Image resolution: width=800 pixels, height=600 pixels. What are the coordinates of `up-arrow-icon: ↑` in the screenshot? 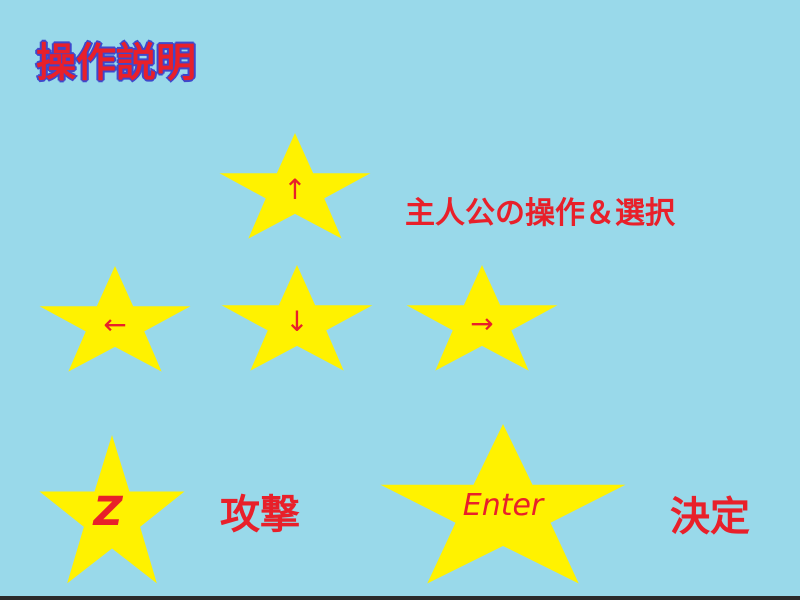 It's located at (295, 189).